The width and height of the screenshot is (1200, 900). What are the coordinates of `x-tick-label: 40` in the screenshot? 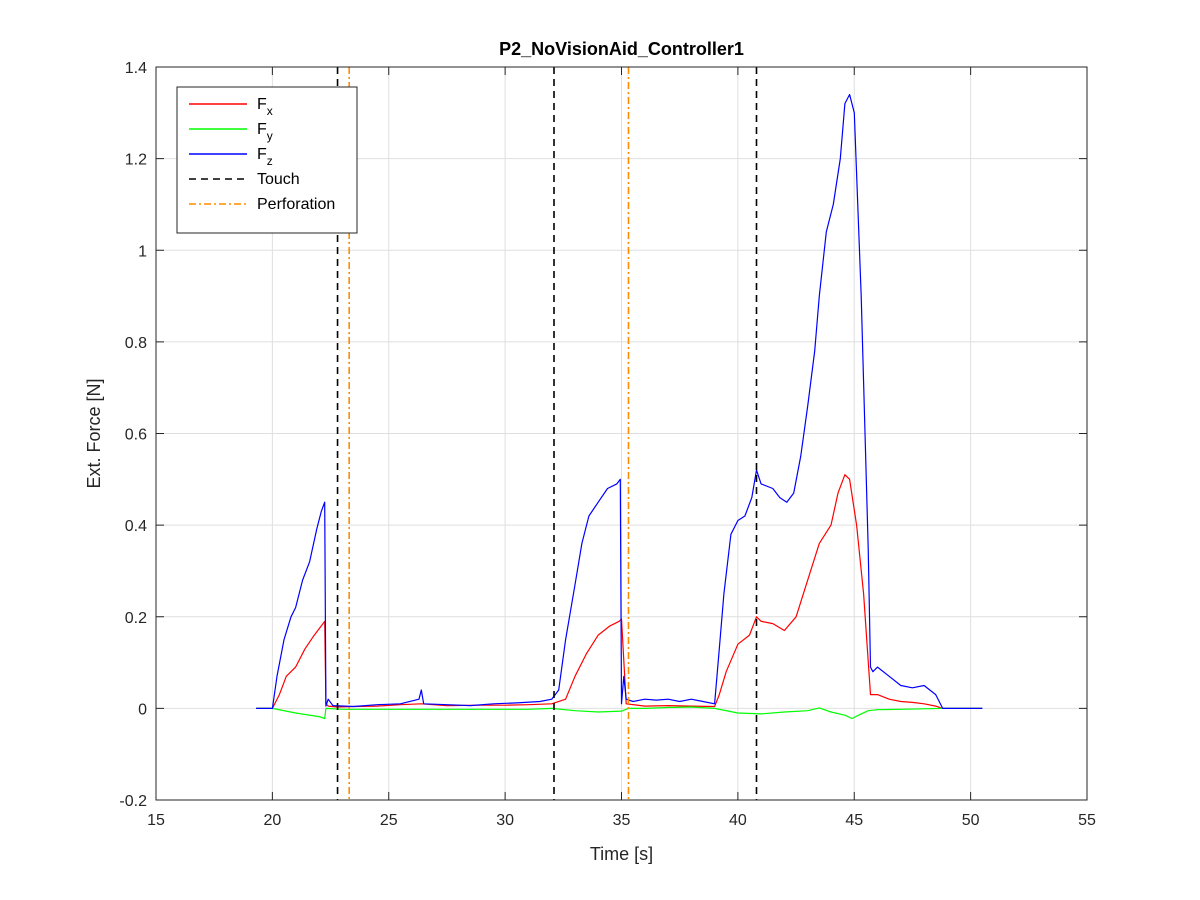 It's located at (738, 820).